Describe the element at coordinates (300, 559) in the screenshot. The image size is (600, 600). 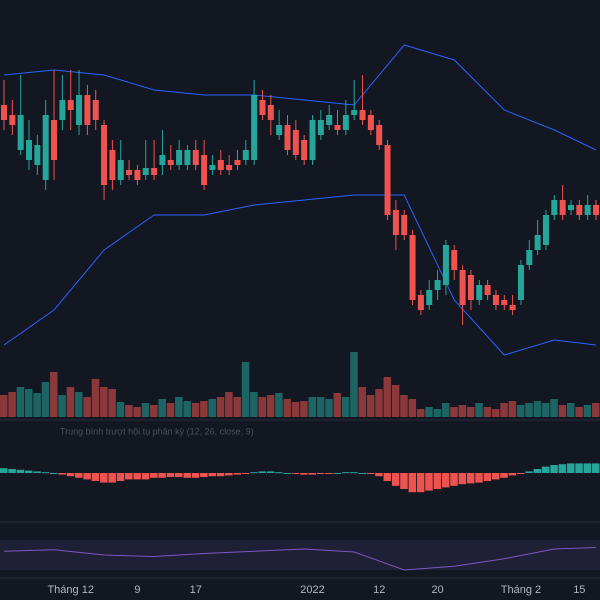
I see `rsi-line` at that location.